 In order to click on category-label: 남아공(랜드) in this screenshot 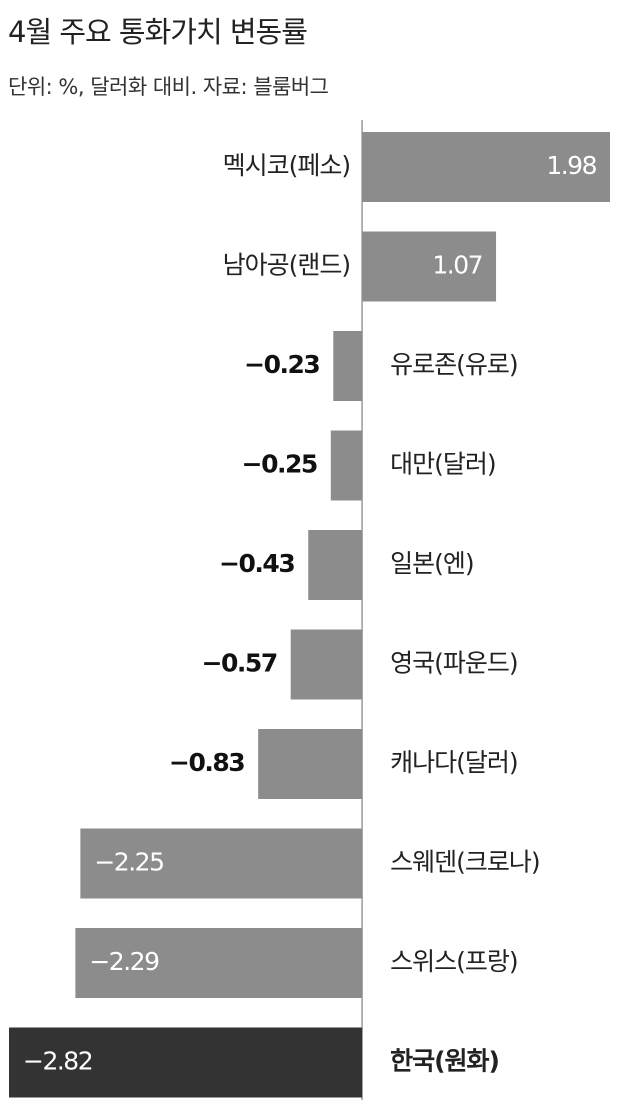, I will do `click(287, 265)`.